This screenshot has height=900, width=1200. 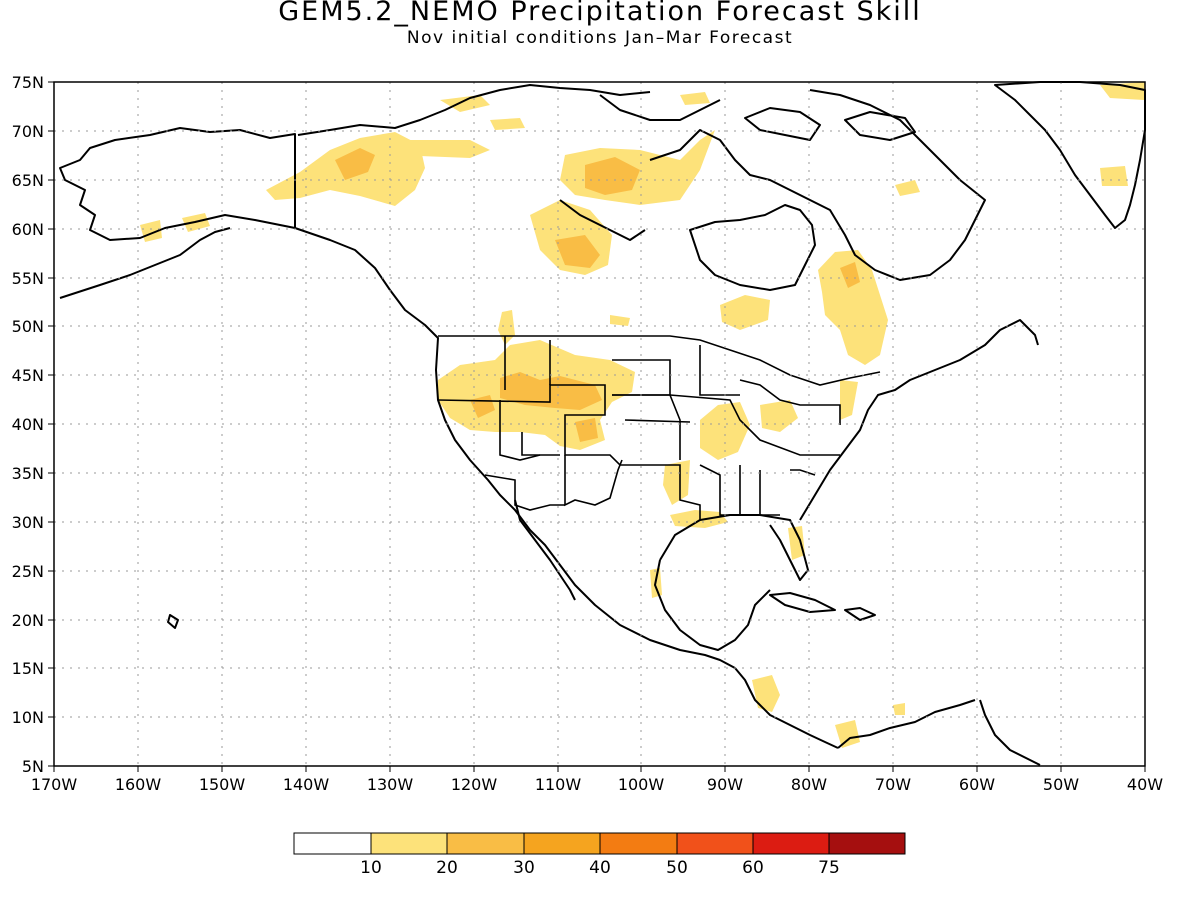 What do you see at coordinates (641, 784) in the screenshot?
I see `lon-label: 100W` at bounding box center [641, 784].